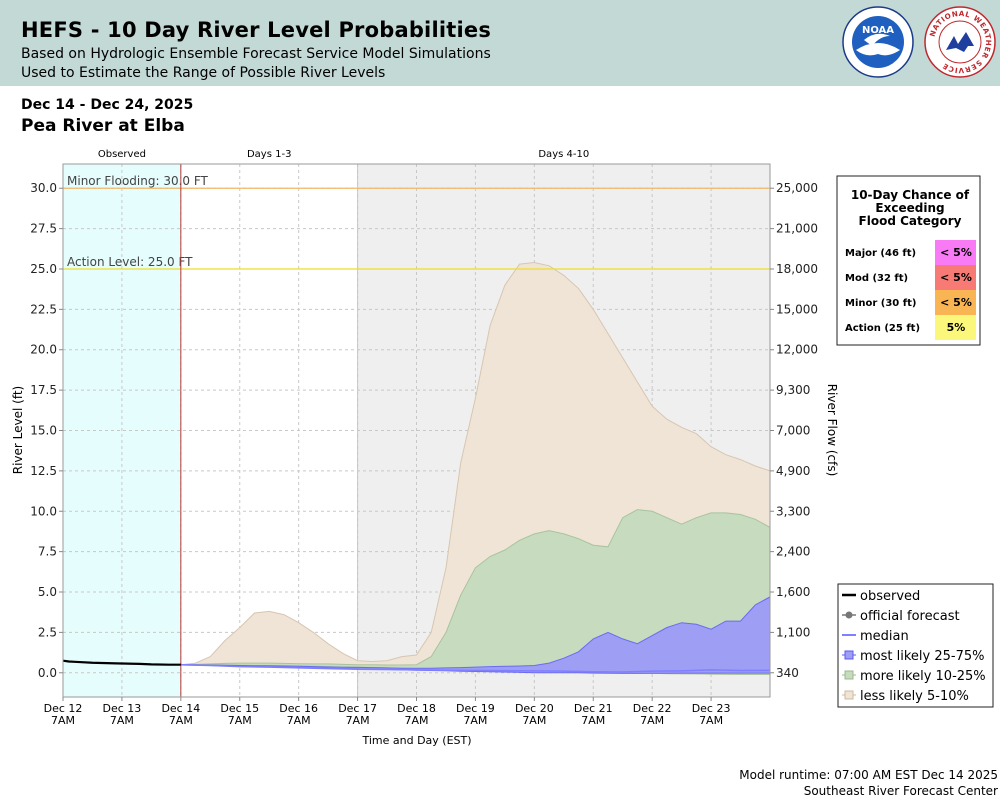 Image resolution: width=1000 pixels, height=800 pixels. I want to click on observed-line, so click(121, 662).